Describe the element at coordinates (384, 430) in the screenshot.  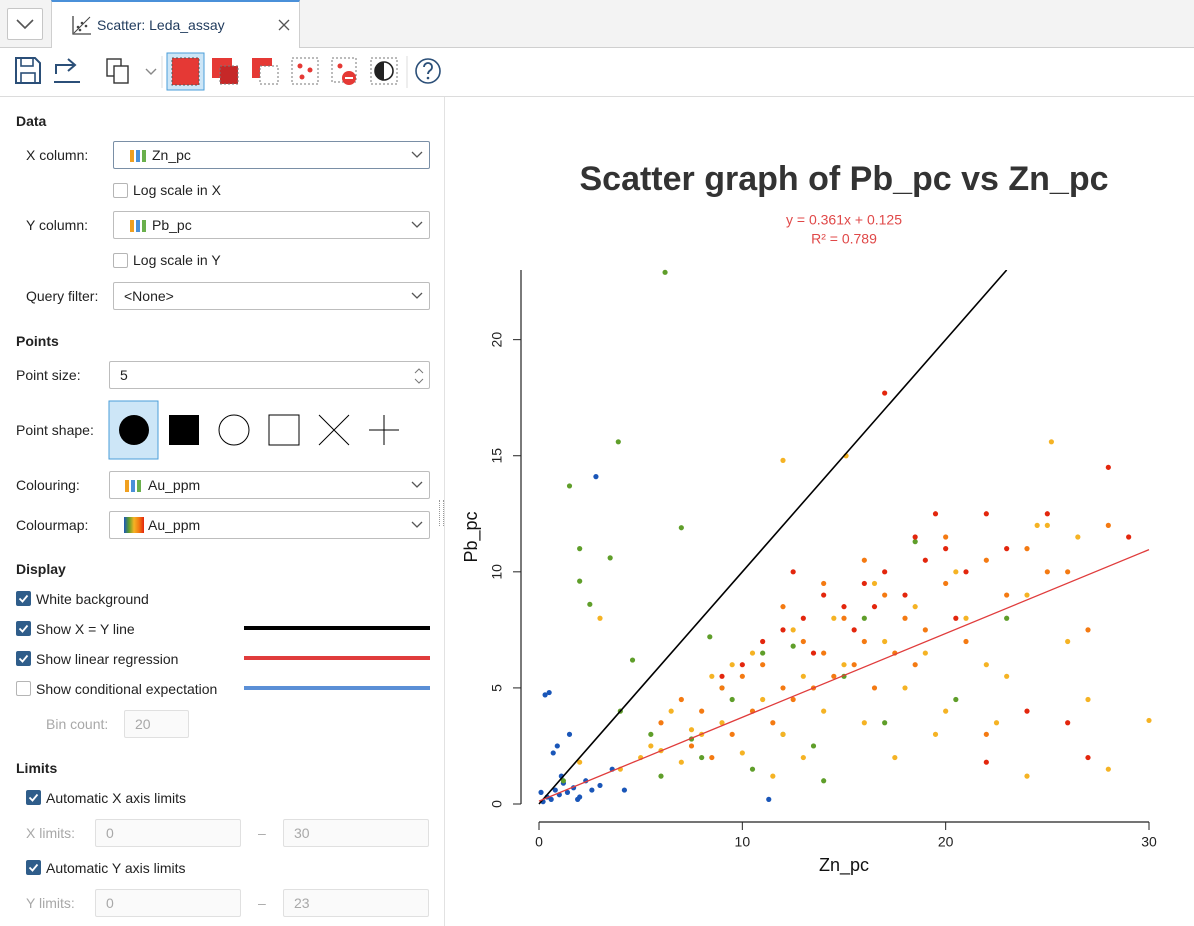
I see `shape-plus` at that location.